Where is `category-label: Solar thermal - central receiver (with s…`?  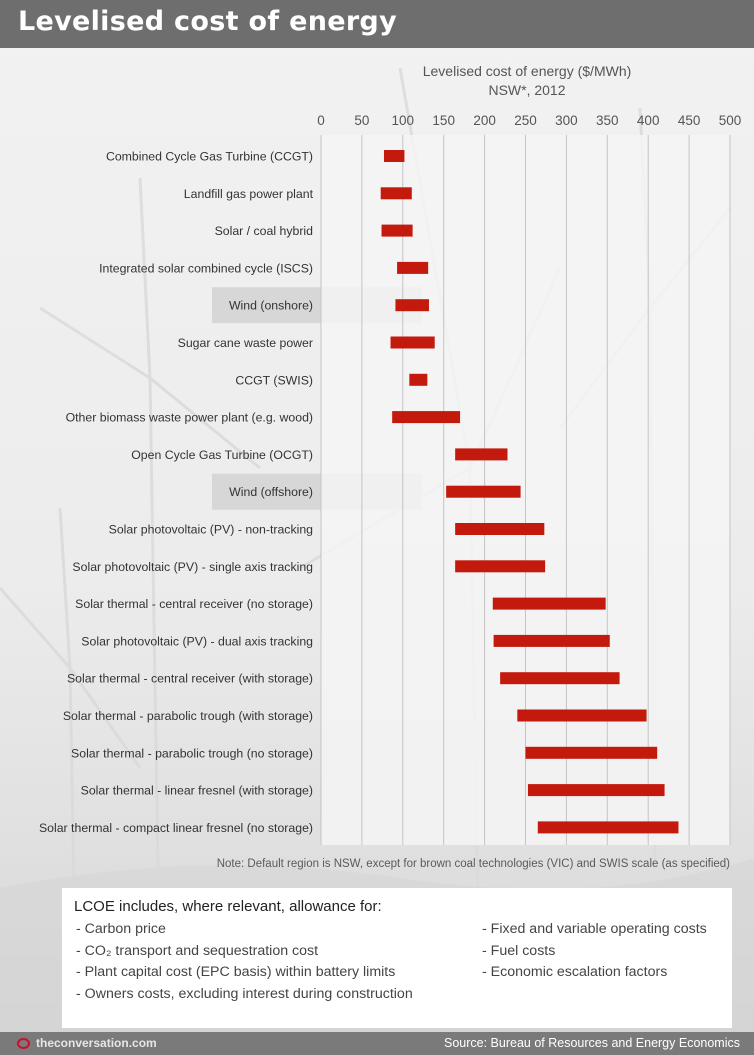
category-label: Solar thermal - central receiver (with s… is located at coordinates (190, 679).